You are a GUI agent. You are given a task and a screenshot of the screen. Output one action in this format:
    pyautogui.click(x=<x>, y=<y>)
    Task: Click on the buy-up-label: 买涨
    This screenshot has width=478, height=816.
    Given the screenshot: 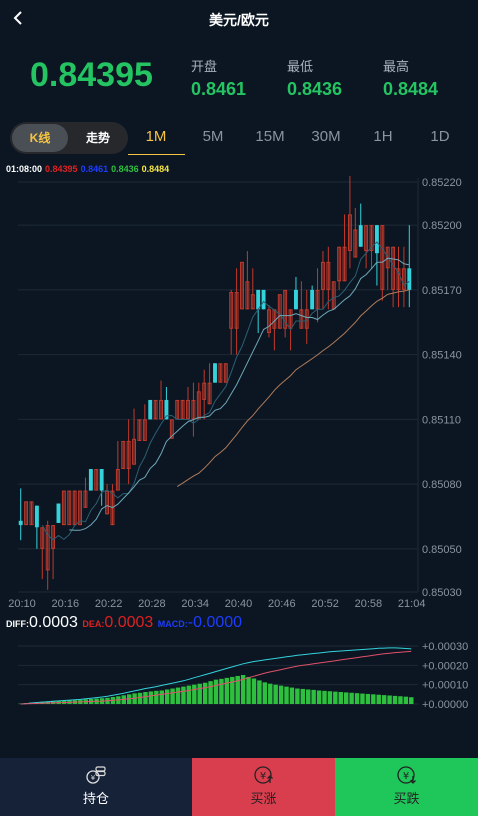 What is the action you would take?
    pyautogui.click(x=263, y=798)
    